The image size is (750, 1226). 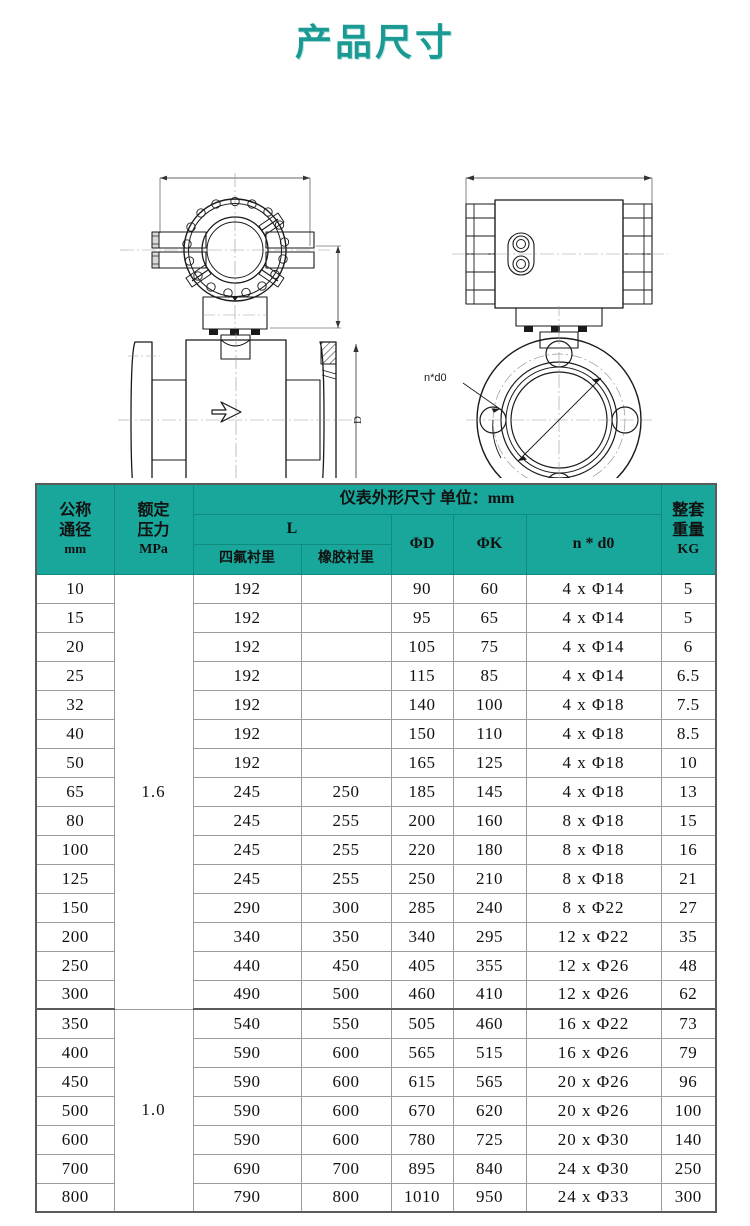 I want to click on cell-phi-d: 615, so click(x=422, y=1081).